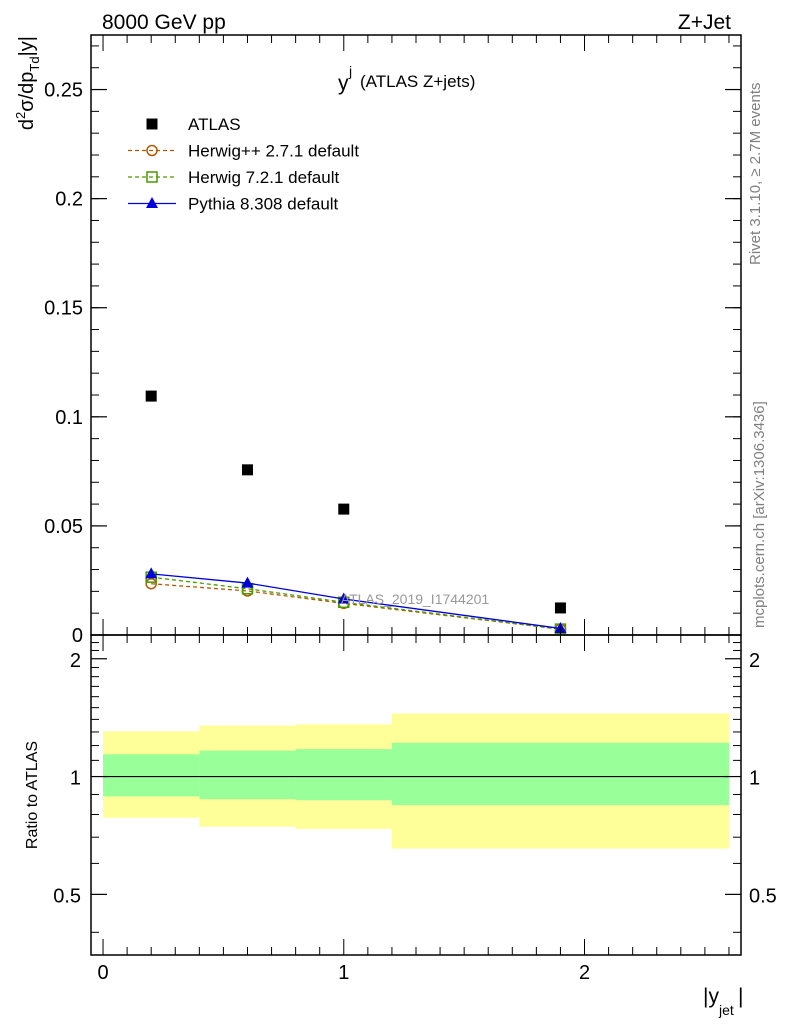 This screenshot has width=786, height=1024. Describe the element at coordinates (69, 200) in the screenshot. I see `y-tick-label: 0.2` at that location.